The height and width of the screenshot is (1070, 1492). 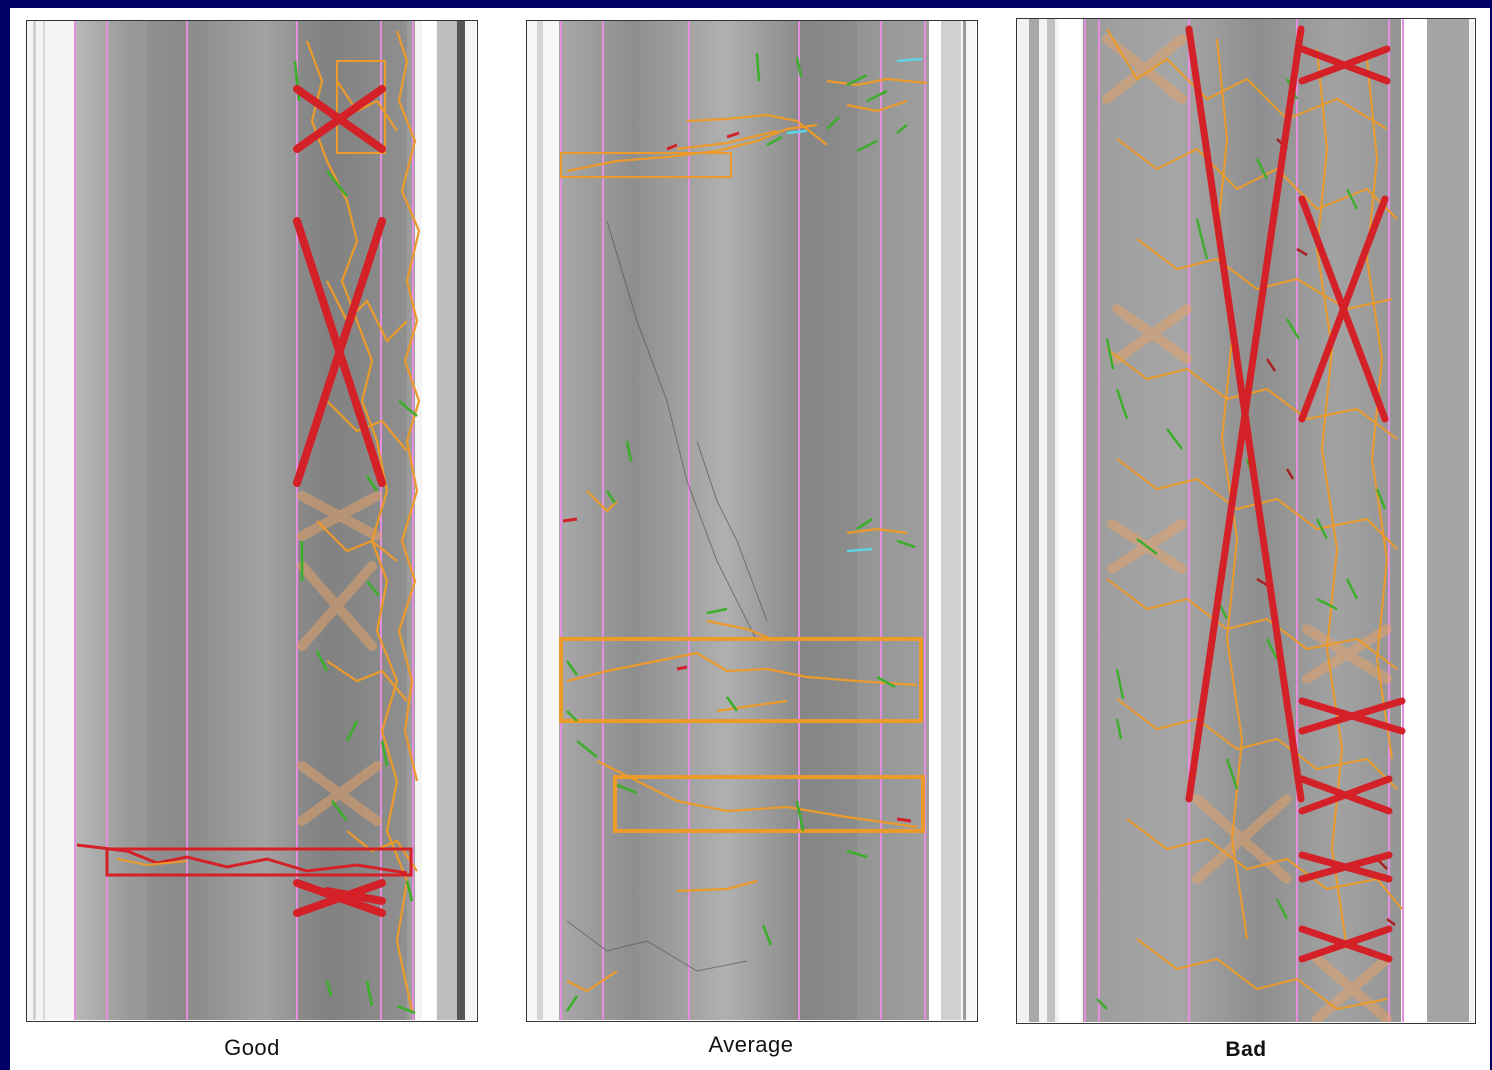 I want to click on faded-x-marks, so click(x=339, y=658).